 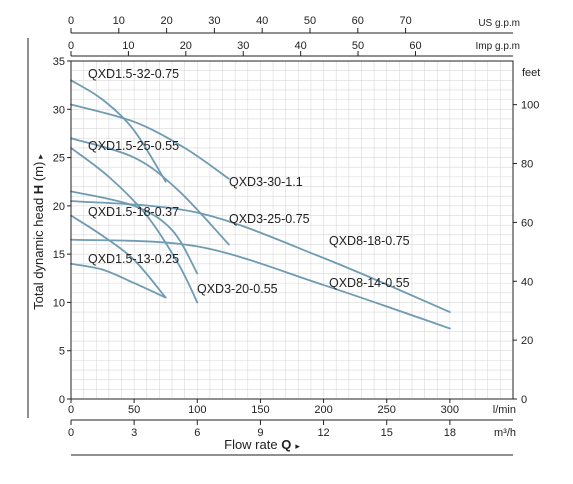 What do you see at coordinates (269, 219) in the screenshot?
I see `curve-label-qxd3-25-0-75: QXD3-25-0.75` at bounding box center [269, 219].